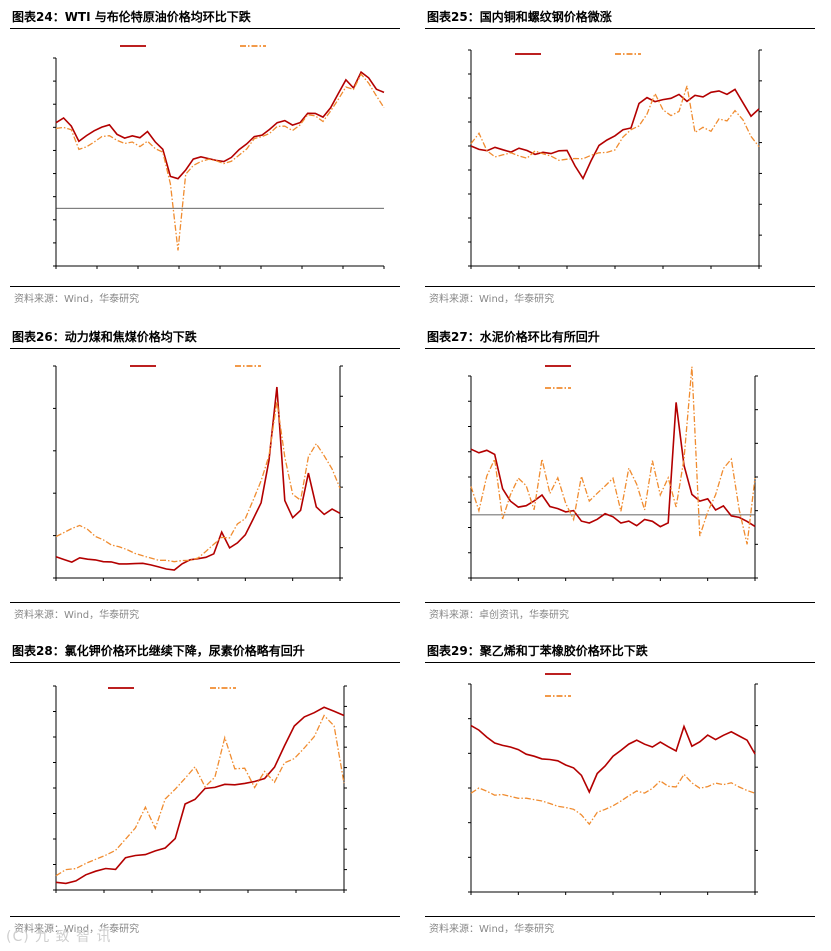 The width and height of the screenshot is (831, 951). I want to click on chart-title: 图表25：国内铜和螺纹钢价格微涨, so click(519, 17).